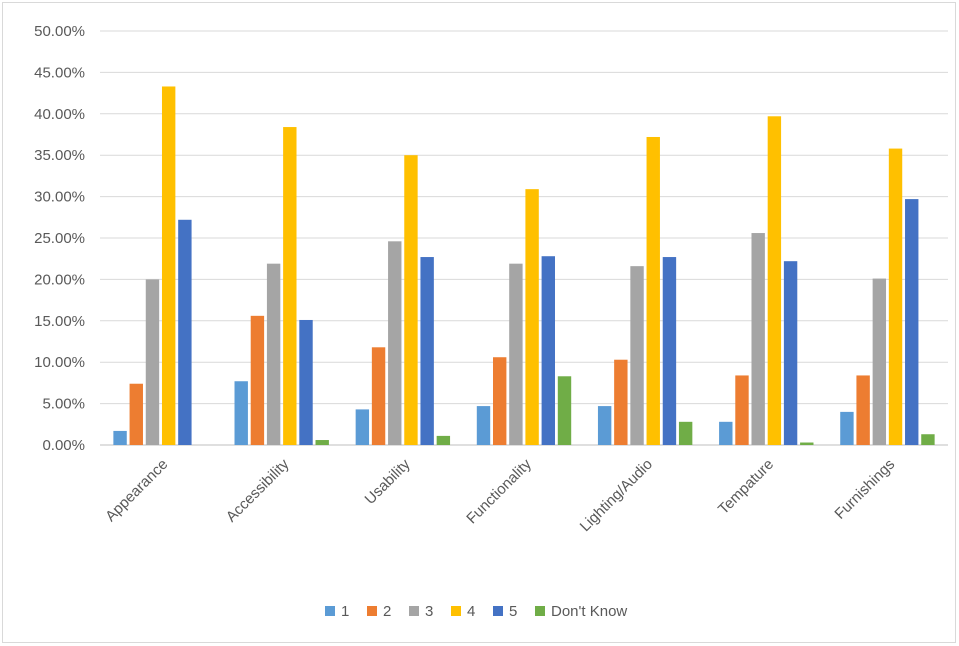 This screenshot has height=646, width=959. What do you see at coordinates (746, 487) in the screenshot?
I see `x-category-label: Tempature` at bounding box center [746, 487].